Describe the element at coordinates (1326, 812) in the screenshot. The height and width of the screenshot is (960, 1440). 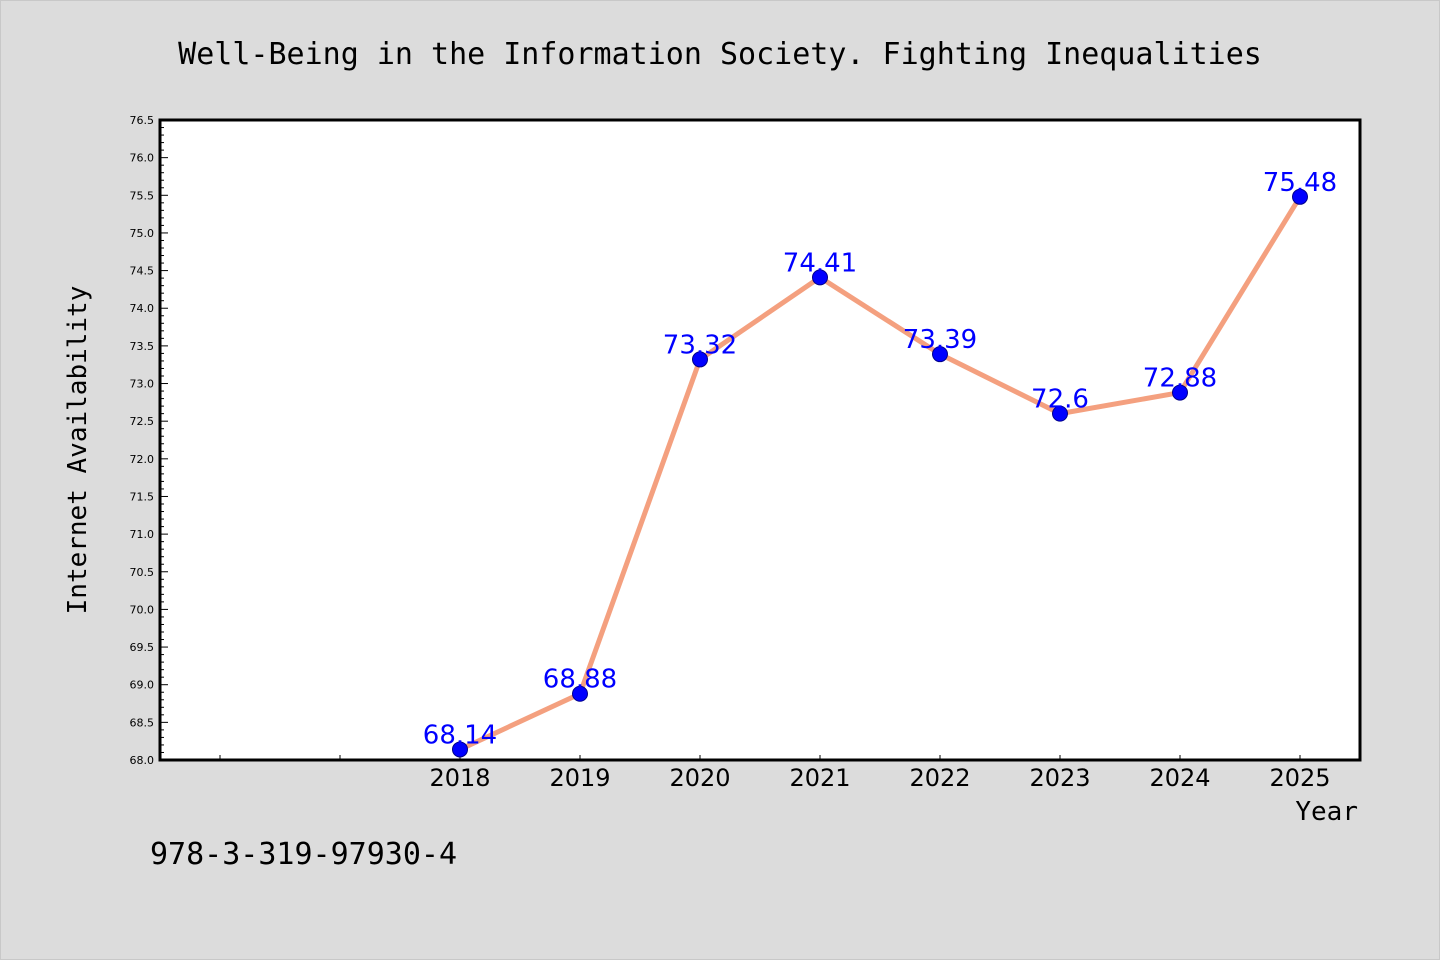
I see `x-axis-label: Year` at that location.